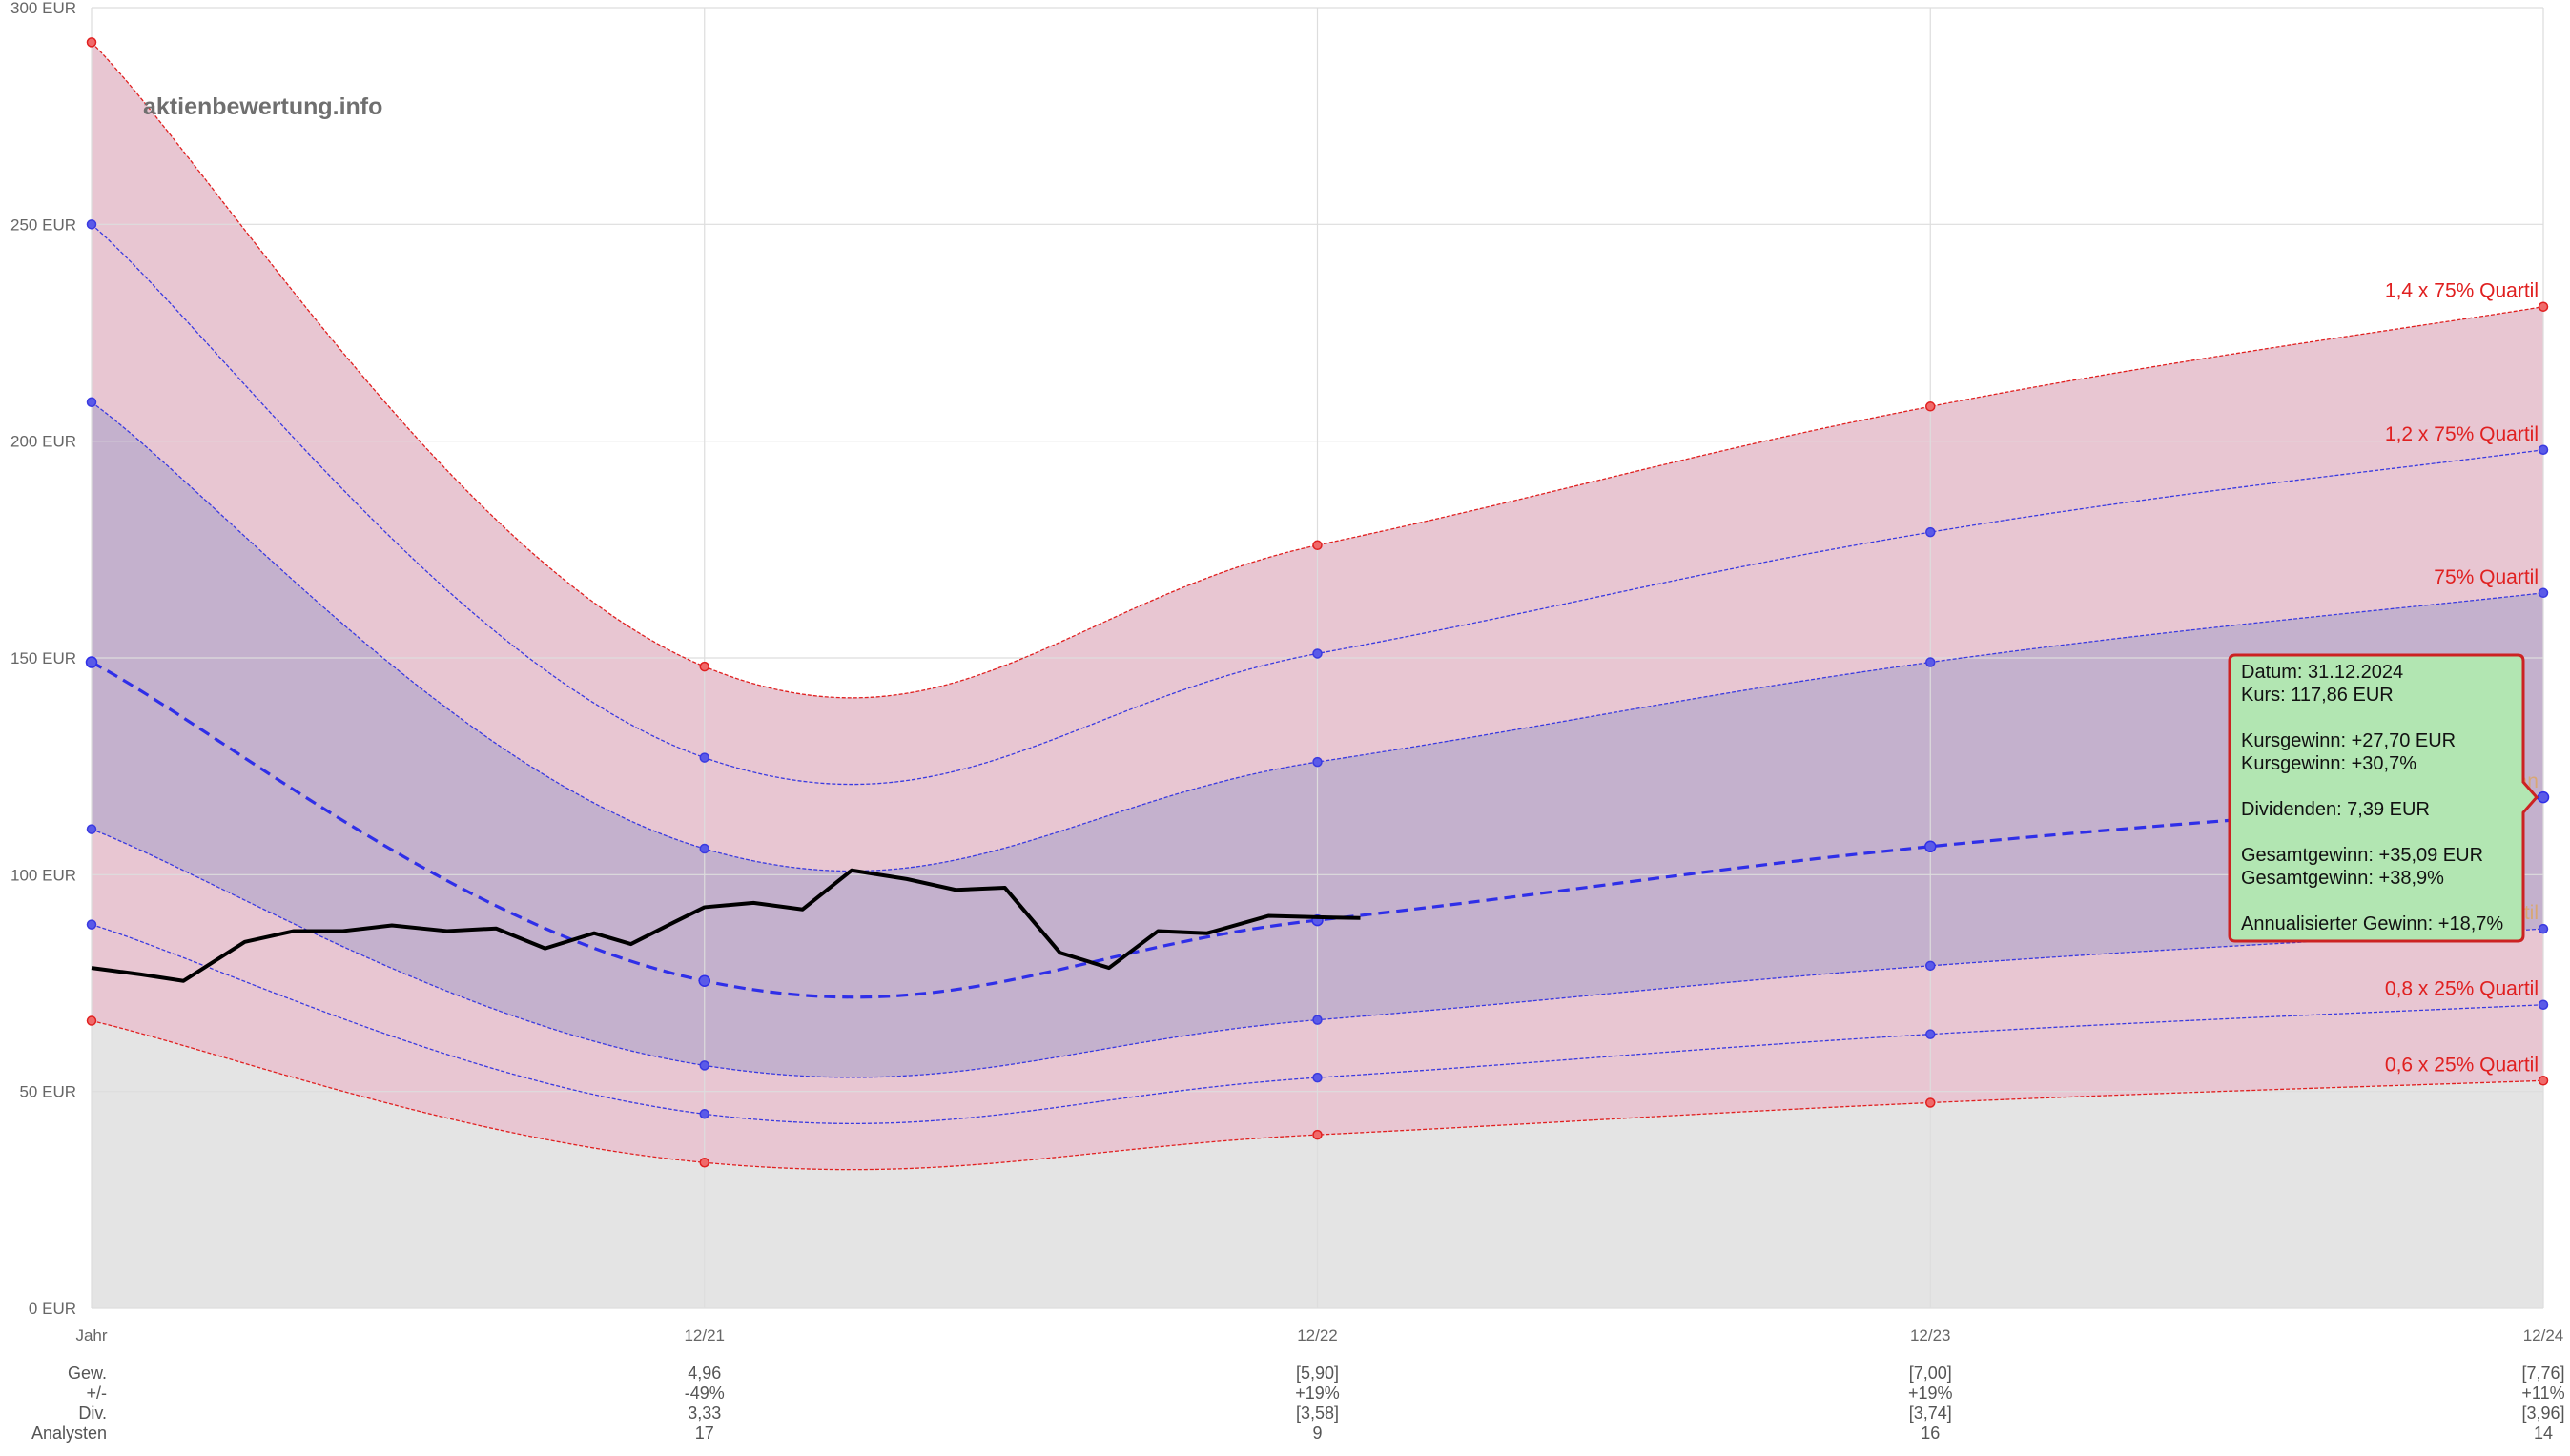  What do you see at coordinates (1930, 1433) in the screenshot?
I see `table-cell: 16` at bounding box center [1930, 1433].